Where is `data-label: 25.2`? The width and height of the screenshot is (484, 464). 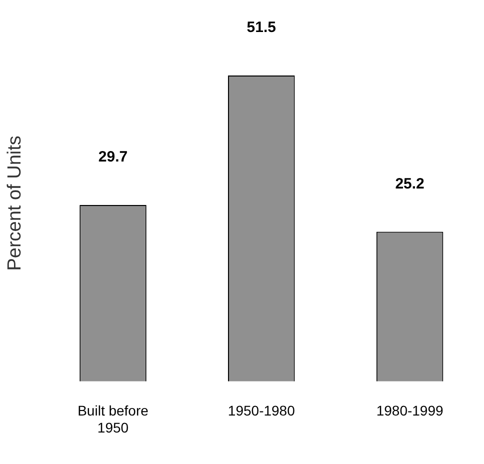 data-label: 25.2 is located at coordinates (409, 183).